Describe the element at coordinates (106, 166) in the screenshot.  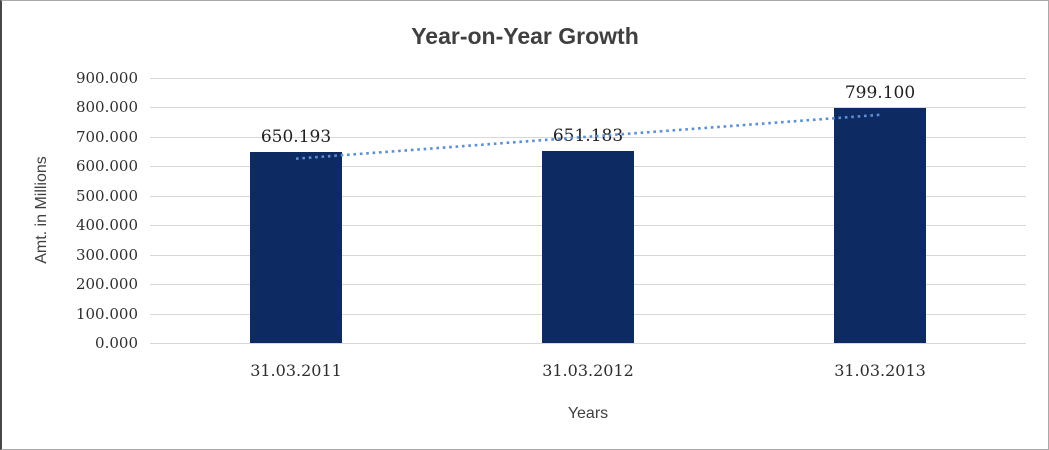
I see `y-axis-label: 600.000` at that location.